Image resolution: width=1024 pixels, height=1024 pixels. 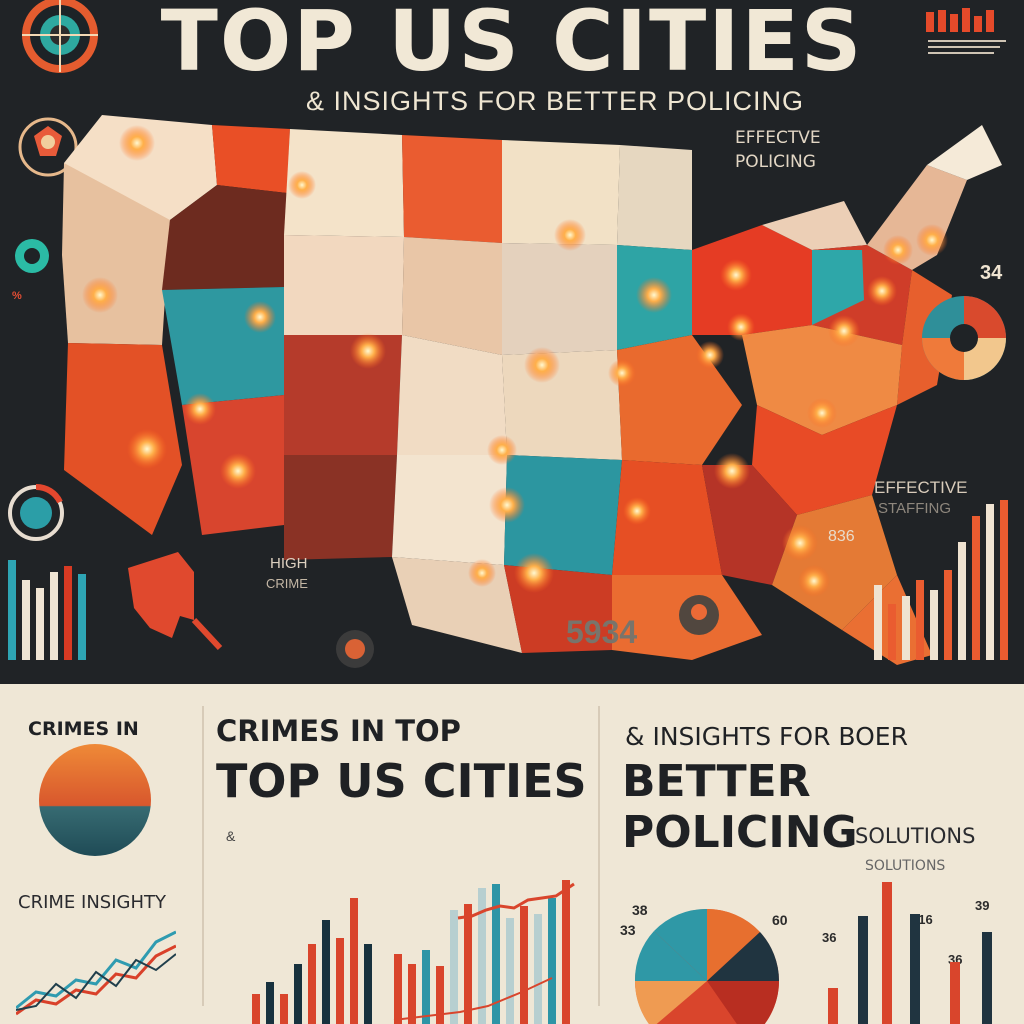 What do you see at coordinates (92, 902) in the screenshot?
I see `left-panel-subtitle: CRIME INSIGHTY` at bounding box center [92, 902].